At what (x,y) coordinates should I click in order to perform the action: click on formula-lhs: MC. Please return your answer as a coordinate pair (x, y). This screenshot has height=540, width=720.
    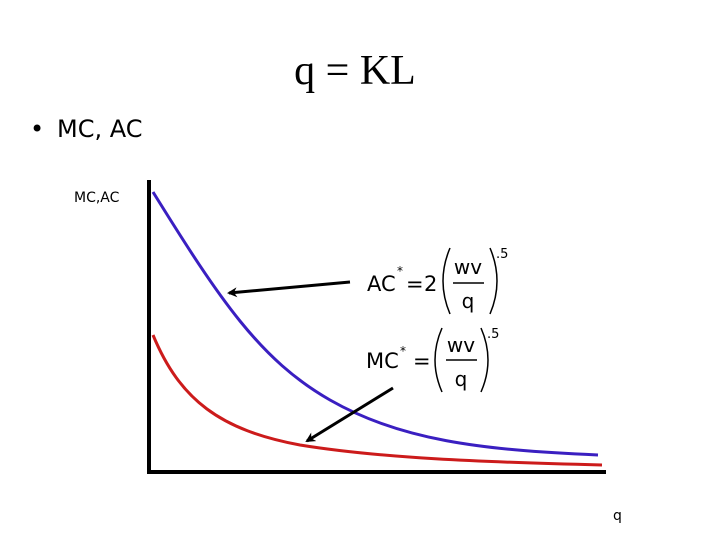
    Looking at the image, I should click on (382, 361).